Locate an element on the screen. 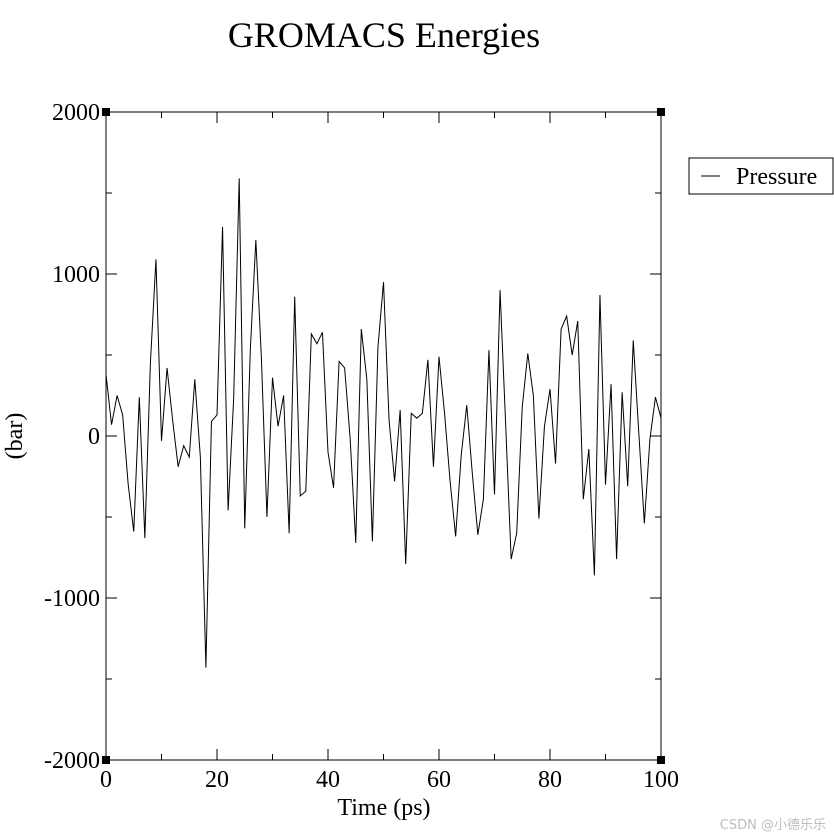  x-tick-label: 100 is located at coordinates (661, 780).